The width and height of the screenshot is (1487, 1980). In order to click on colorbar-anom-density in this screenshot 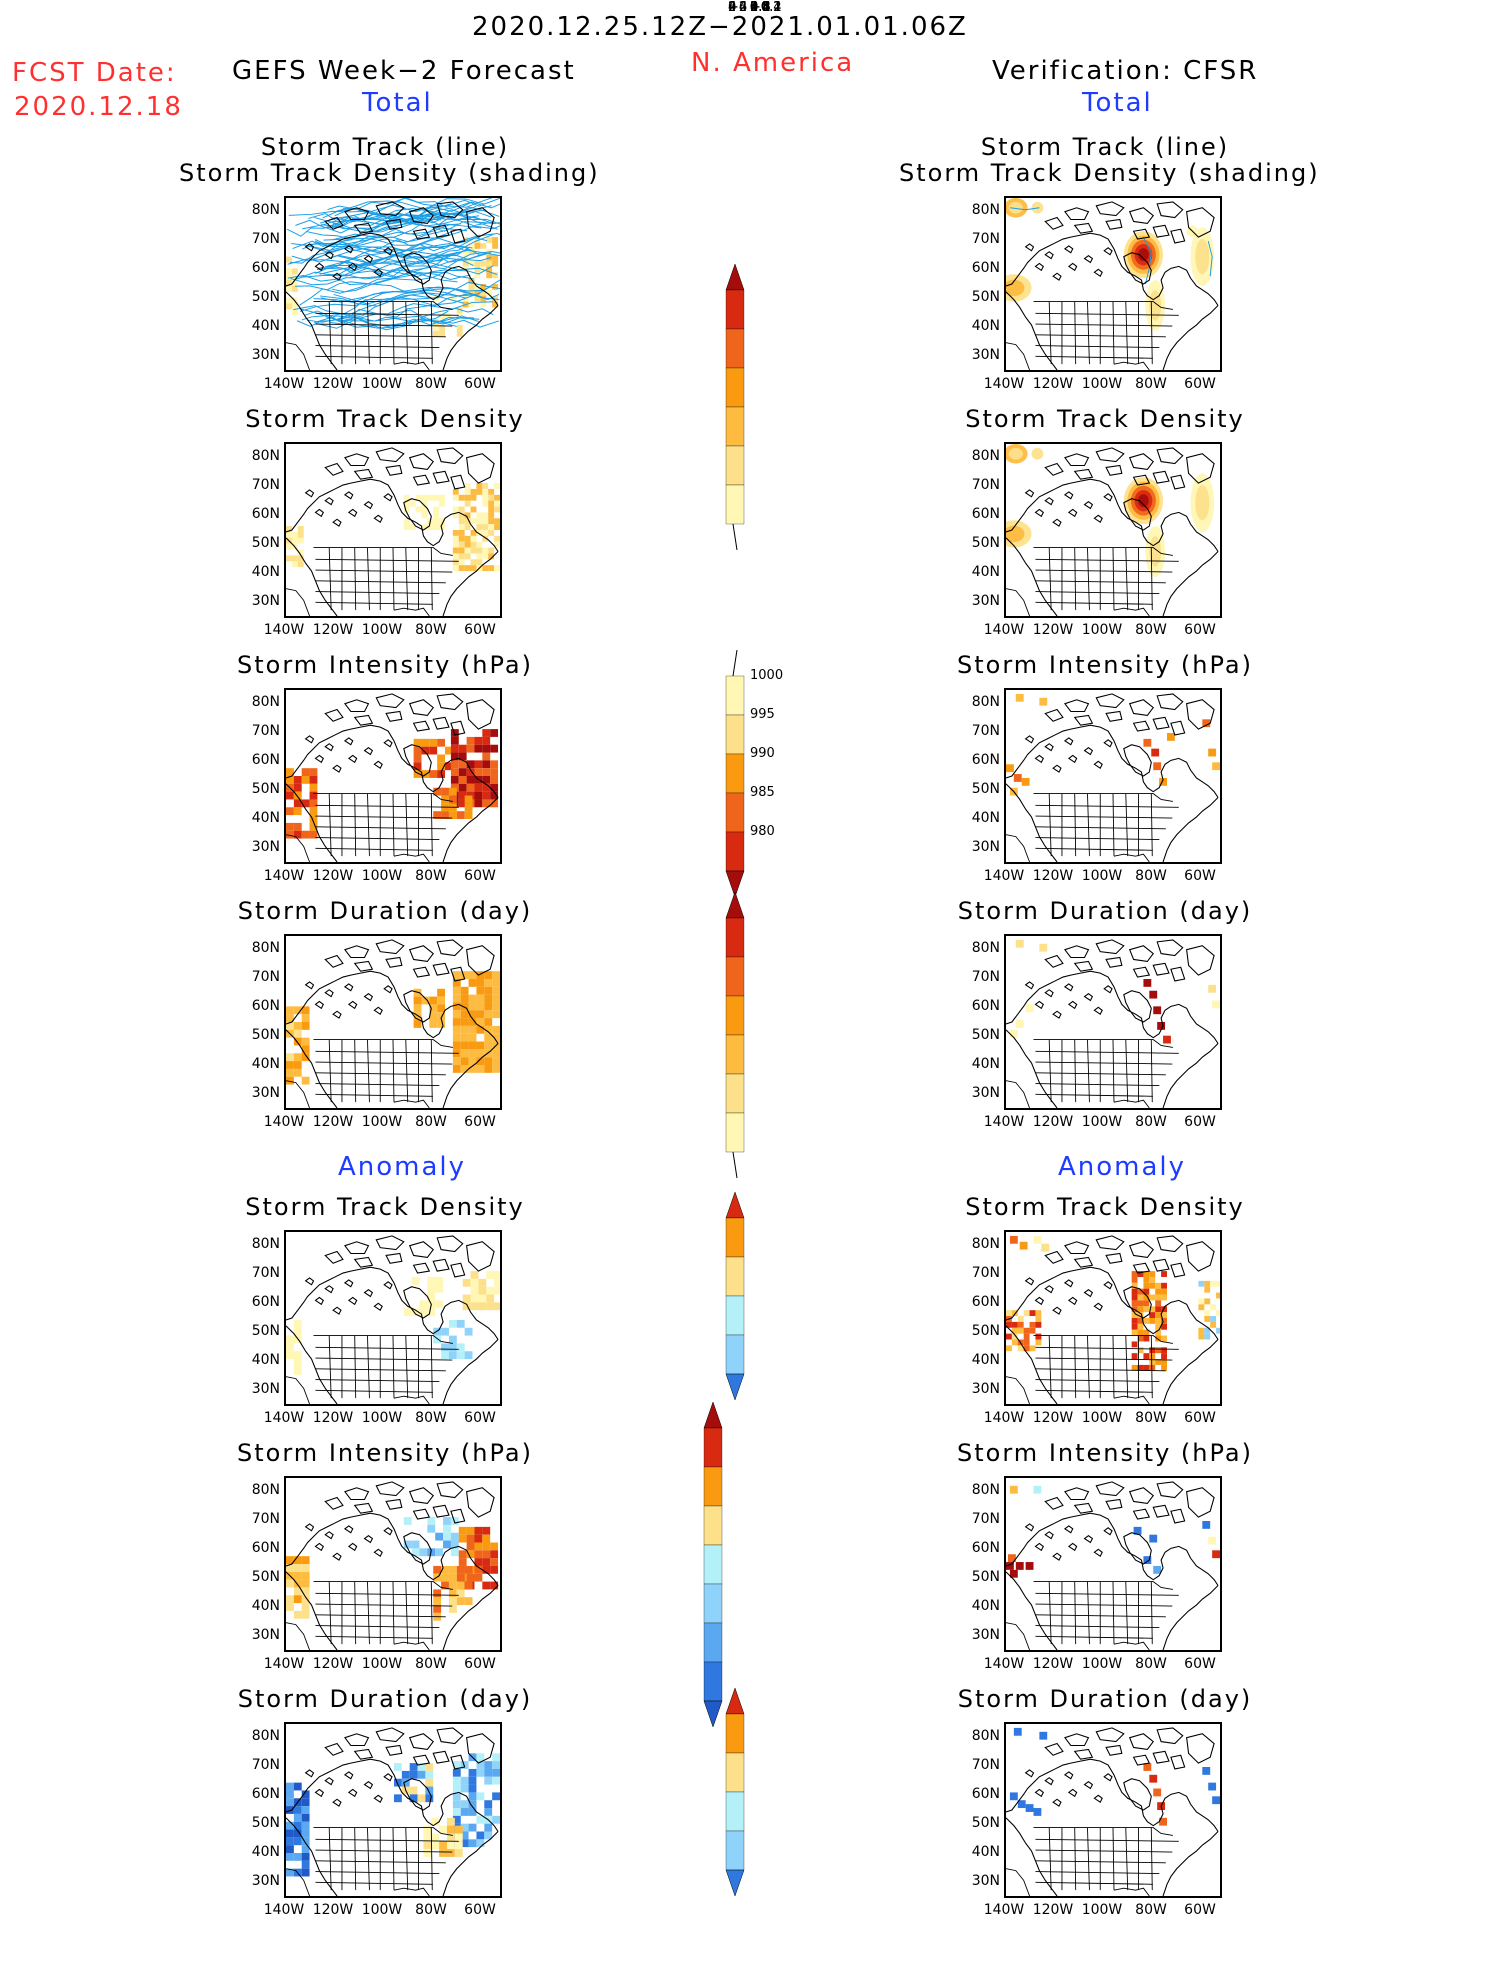, I will do `click(735, 1337)`.